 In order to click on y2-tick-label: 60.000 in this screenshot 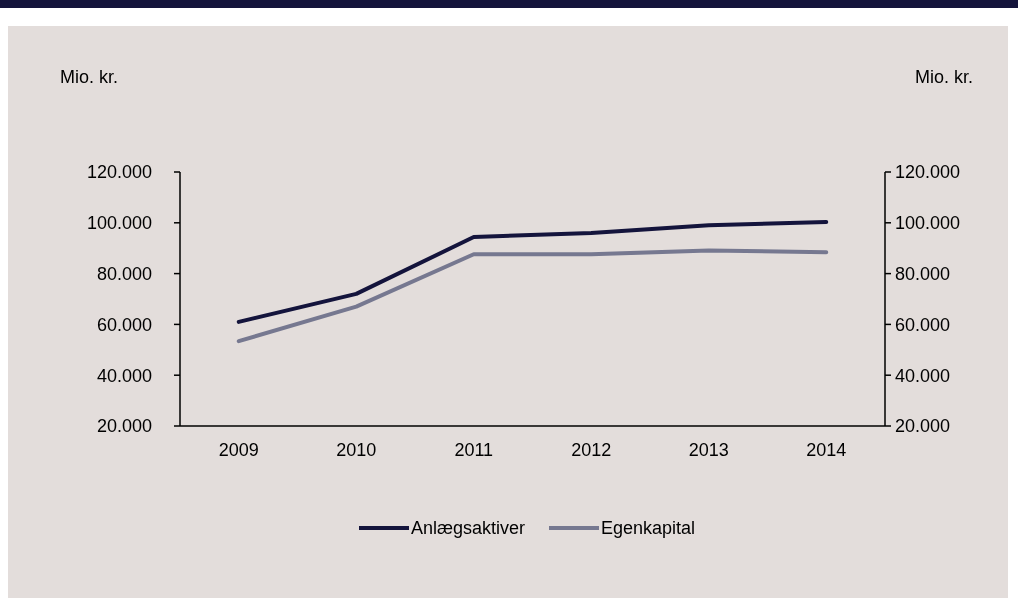, I will do `click(923, 324)`.